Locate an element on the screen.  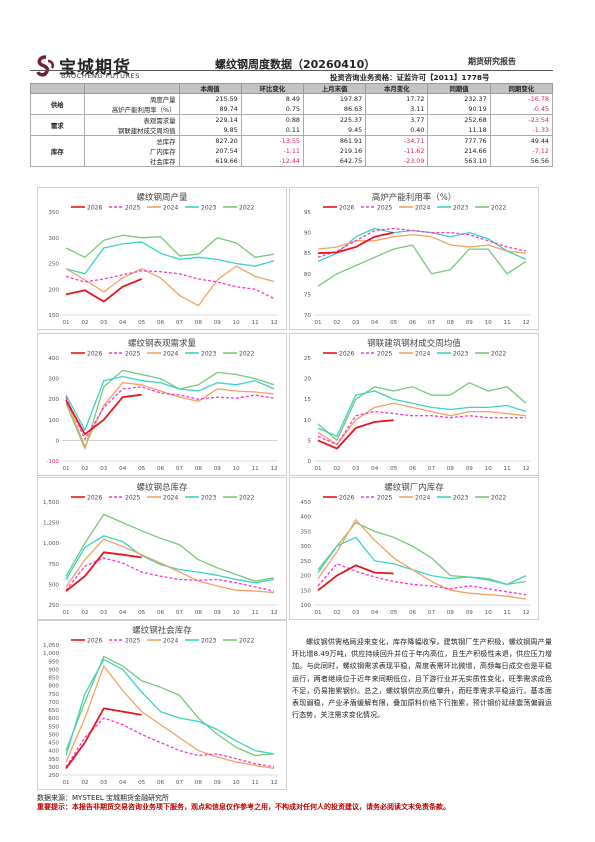
table-cell: 563.10 is located at coordinates (459, 161).